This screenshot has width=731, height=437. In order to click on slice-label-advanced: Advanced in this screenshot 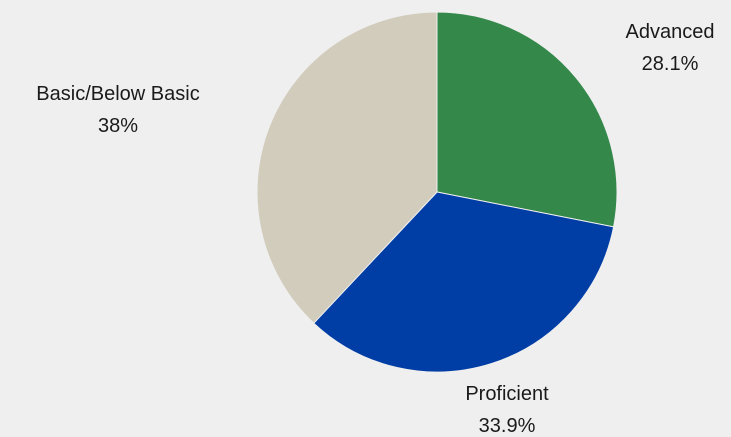, I will do `click(670, 32)`.